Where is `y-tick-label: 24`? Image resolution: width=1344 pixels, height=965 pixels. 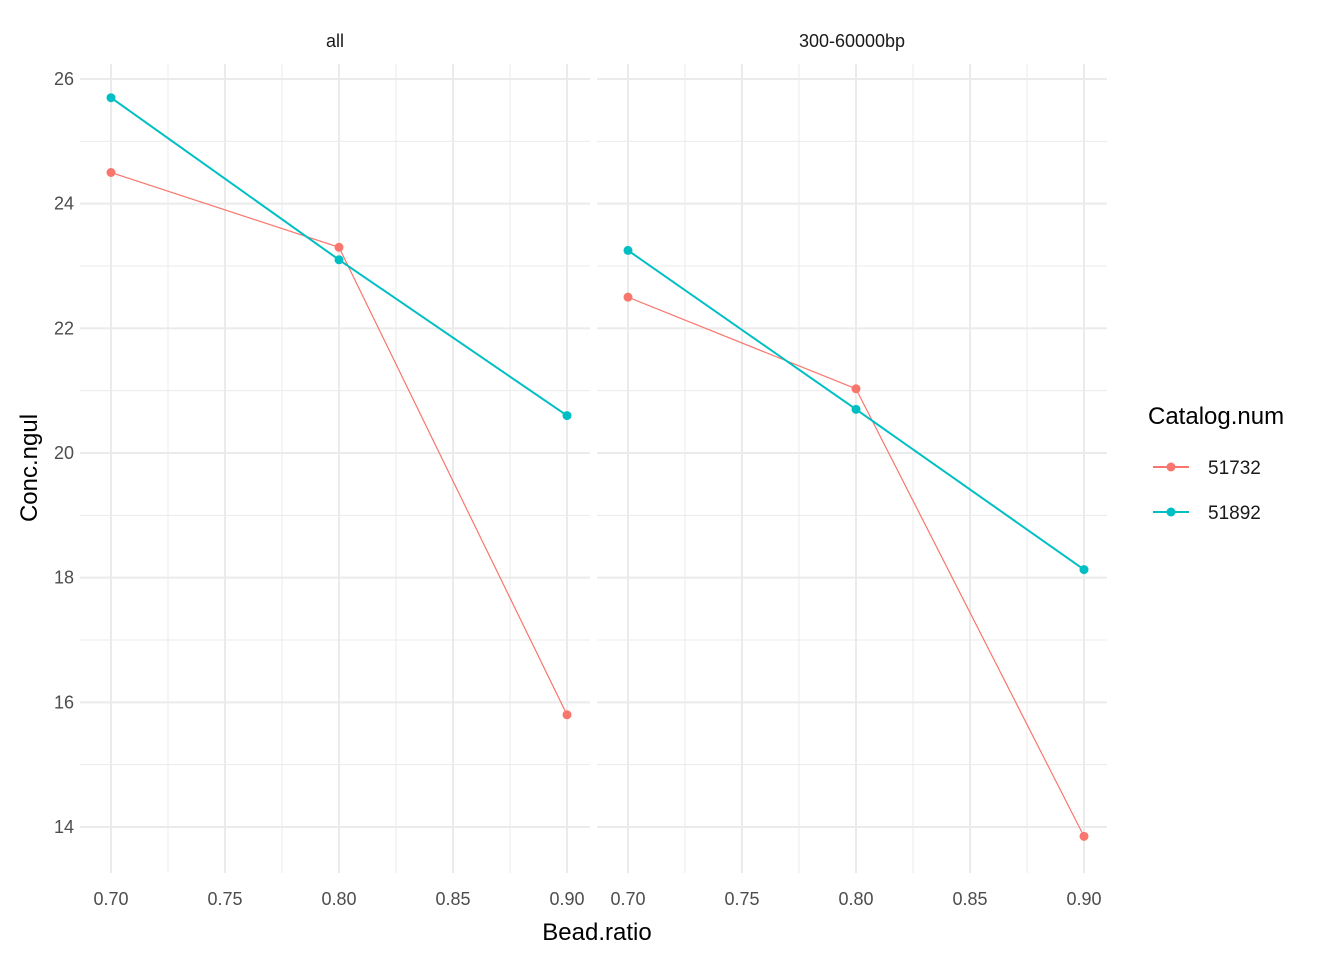 y-tick-label: 24 is located at coordinates (64, 204).